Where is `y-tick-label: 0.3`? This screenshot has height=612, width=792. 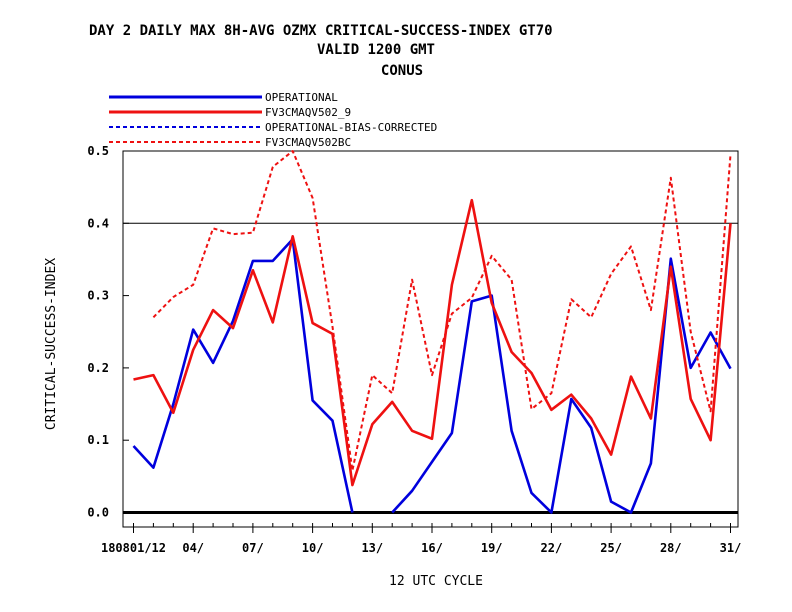
y-tick-label: 0.3 is located at coordinates (98, 296).